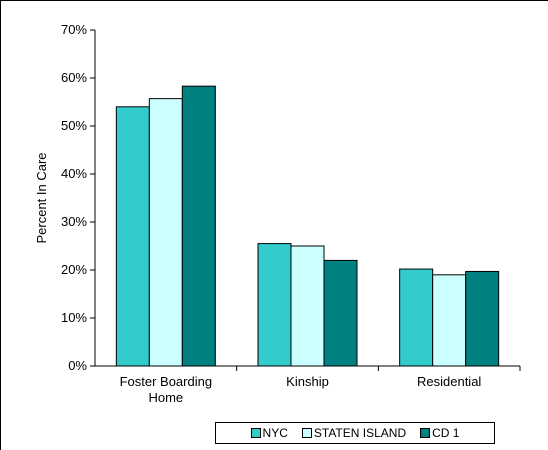 This screenshot has width=548, height=450. What do you see at coordinates (166, 389) in the screenshot?
I see `x-category-label: Foster Boarding Home` at bounding box center [166, 389].